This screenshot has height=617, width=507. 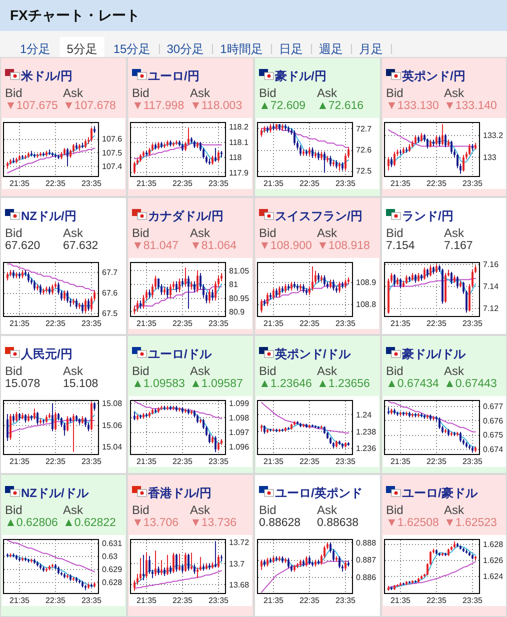 I want to click on y-tick-label: 13.68, so click(x=239, y=585).